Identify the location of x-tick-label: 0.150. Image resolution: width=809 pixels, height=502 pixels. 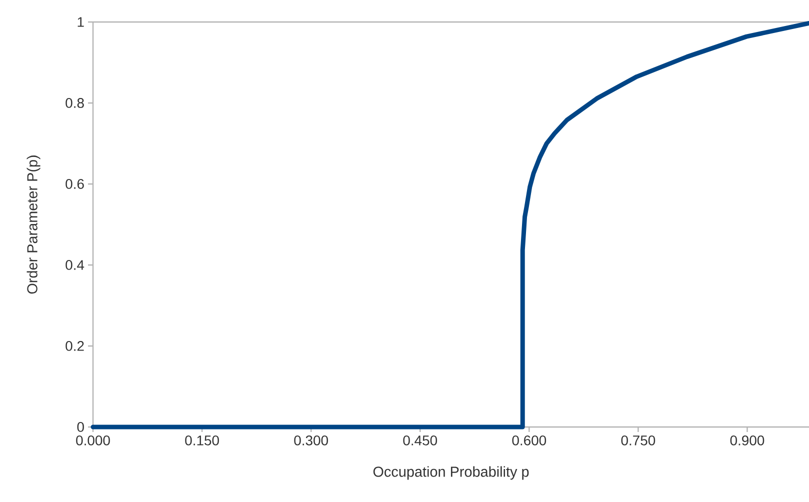
(202, 440).